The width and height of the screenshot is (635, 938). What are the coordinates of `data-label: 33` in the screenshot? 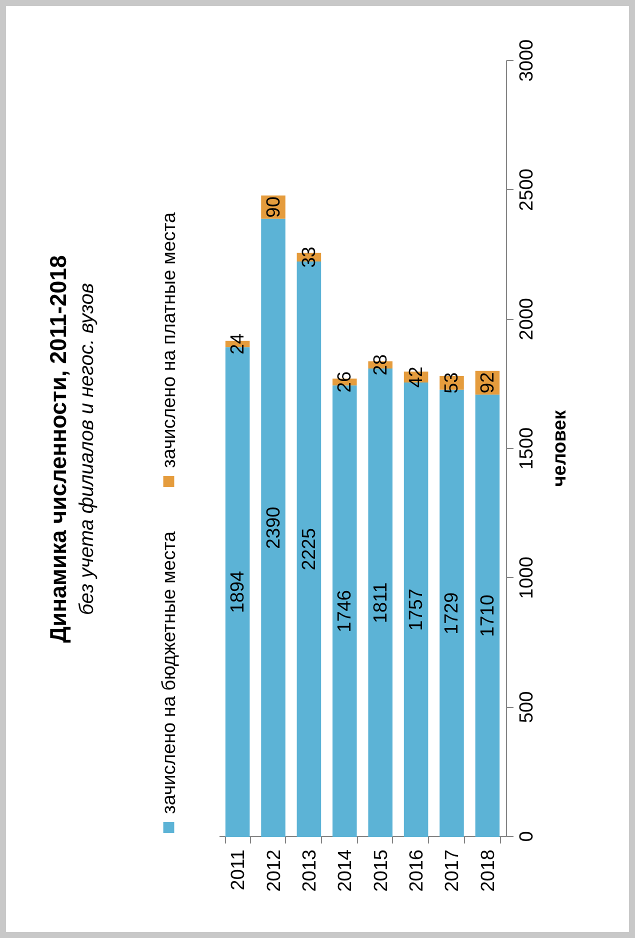 It's located at (309, 257).